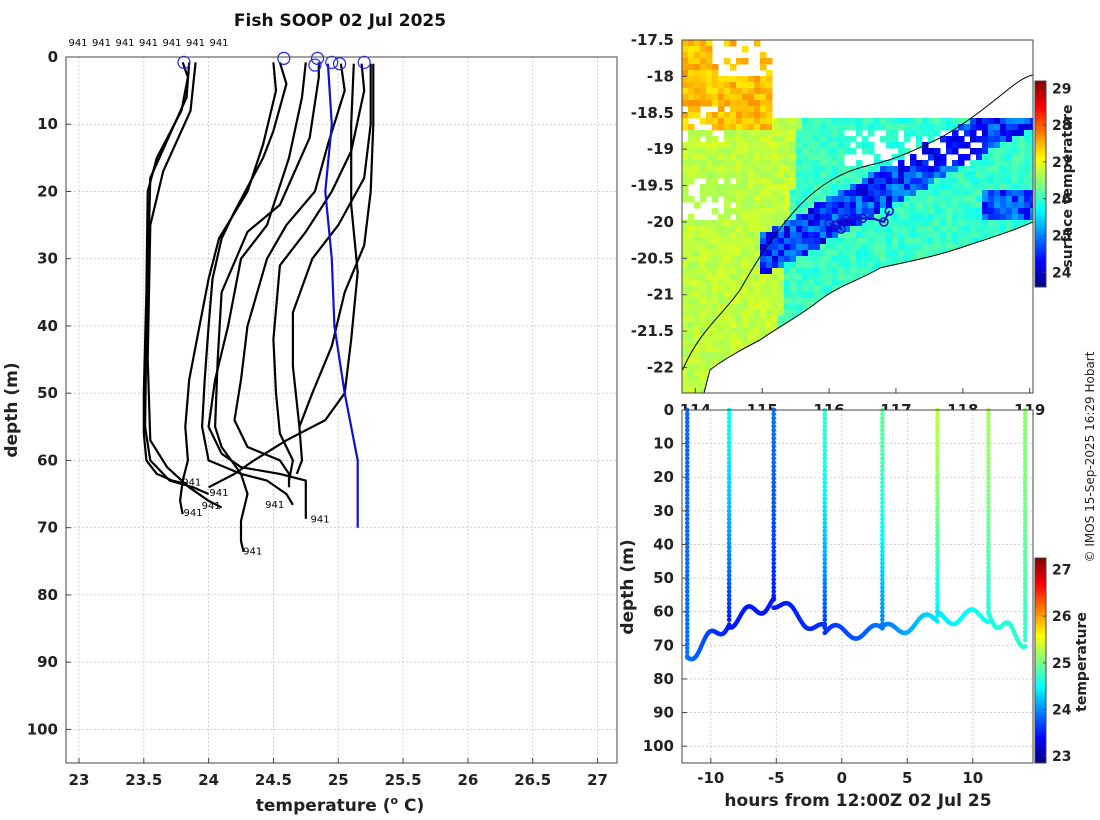  What do you see at coordinates (660, 149) in the screenshot?
I see `map-y-tick-label: -19` at bounding box center [660, 149].